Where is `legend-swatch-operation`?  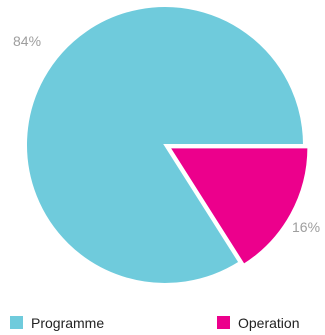
legend-swatch-operation is located at coordinates (223, 322).